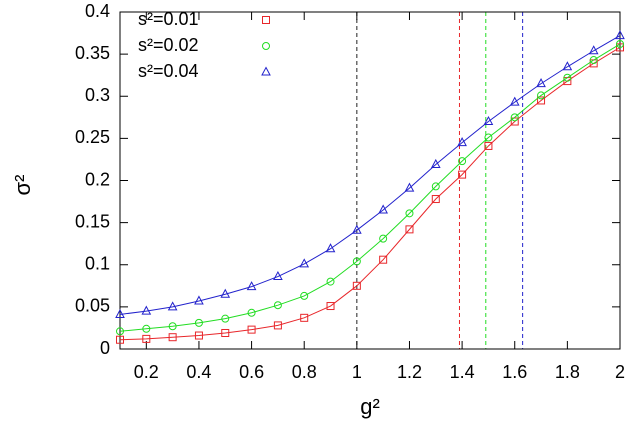  Describe the element at coordinates (370, 406) in the screenshot. I see `x-axis-title: g²` at that location.